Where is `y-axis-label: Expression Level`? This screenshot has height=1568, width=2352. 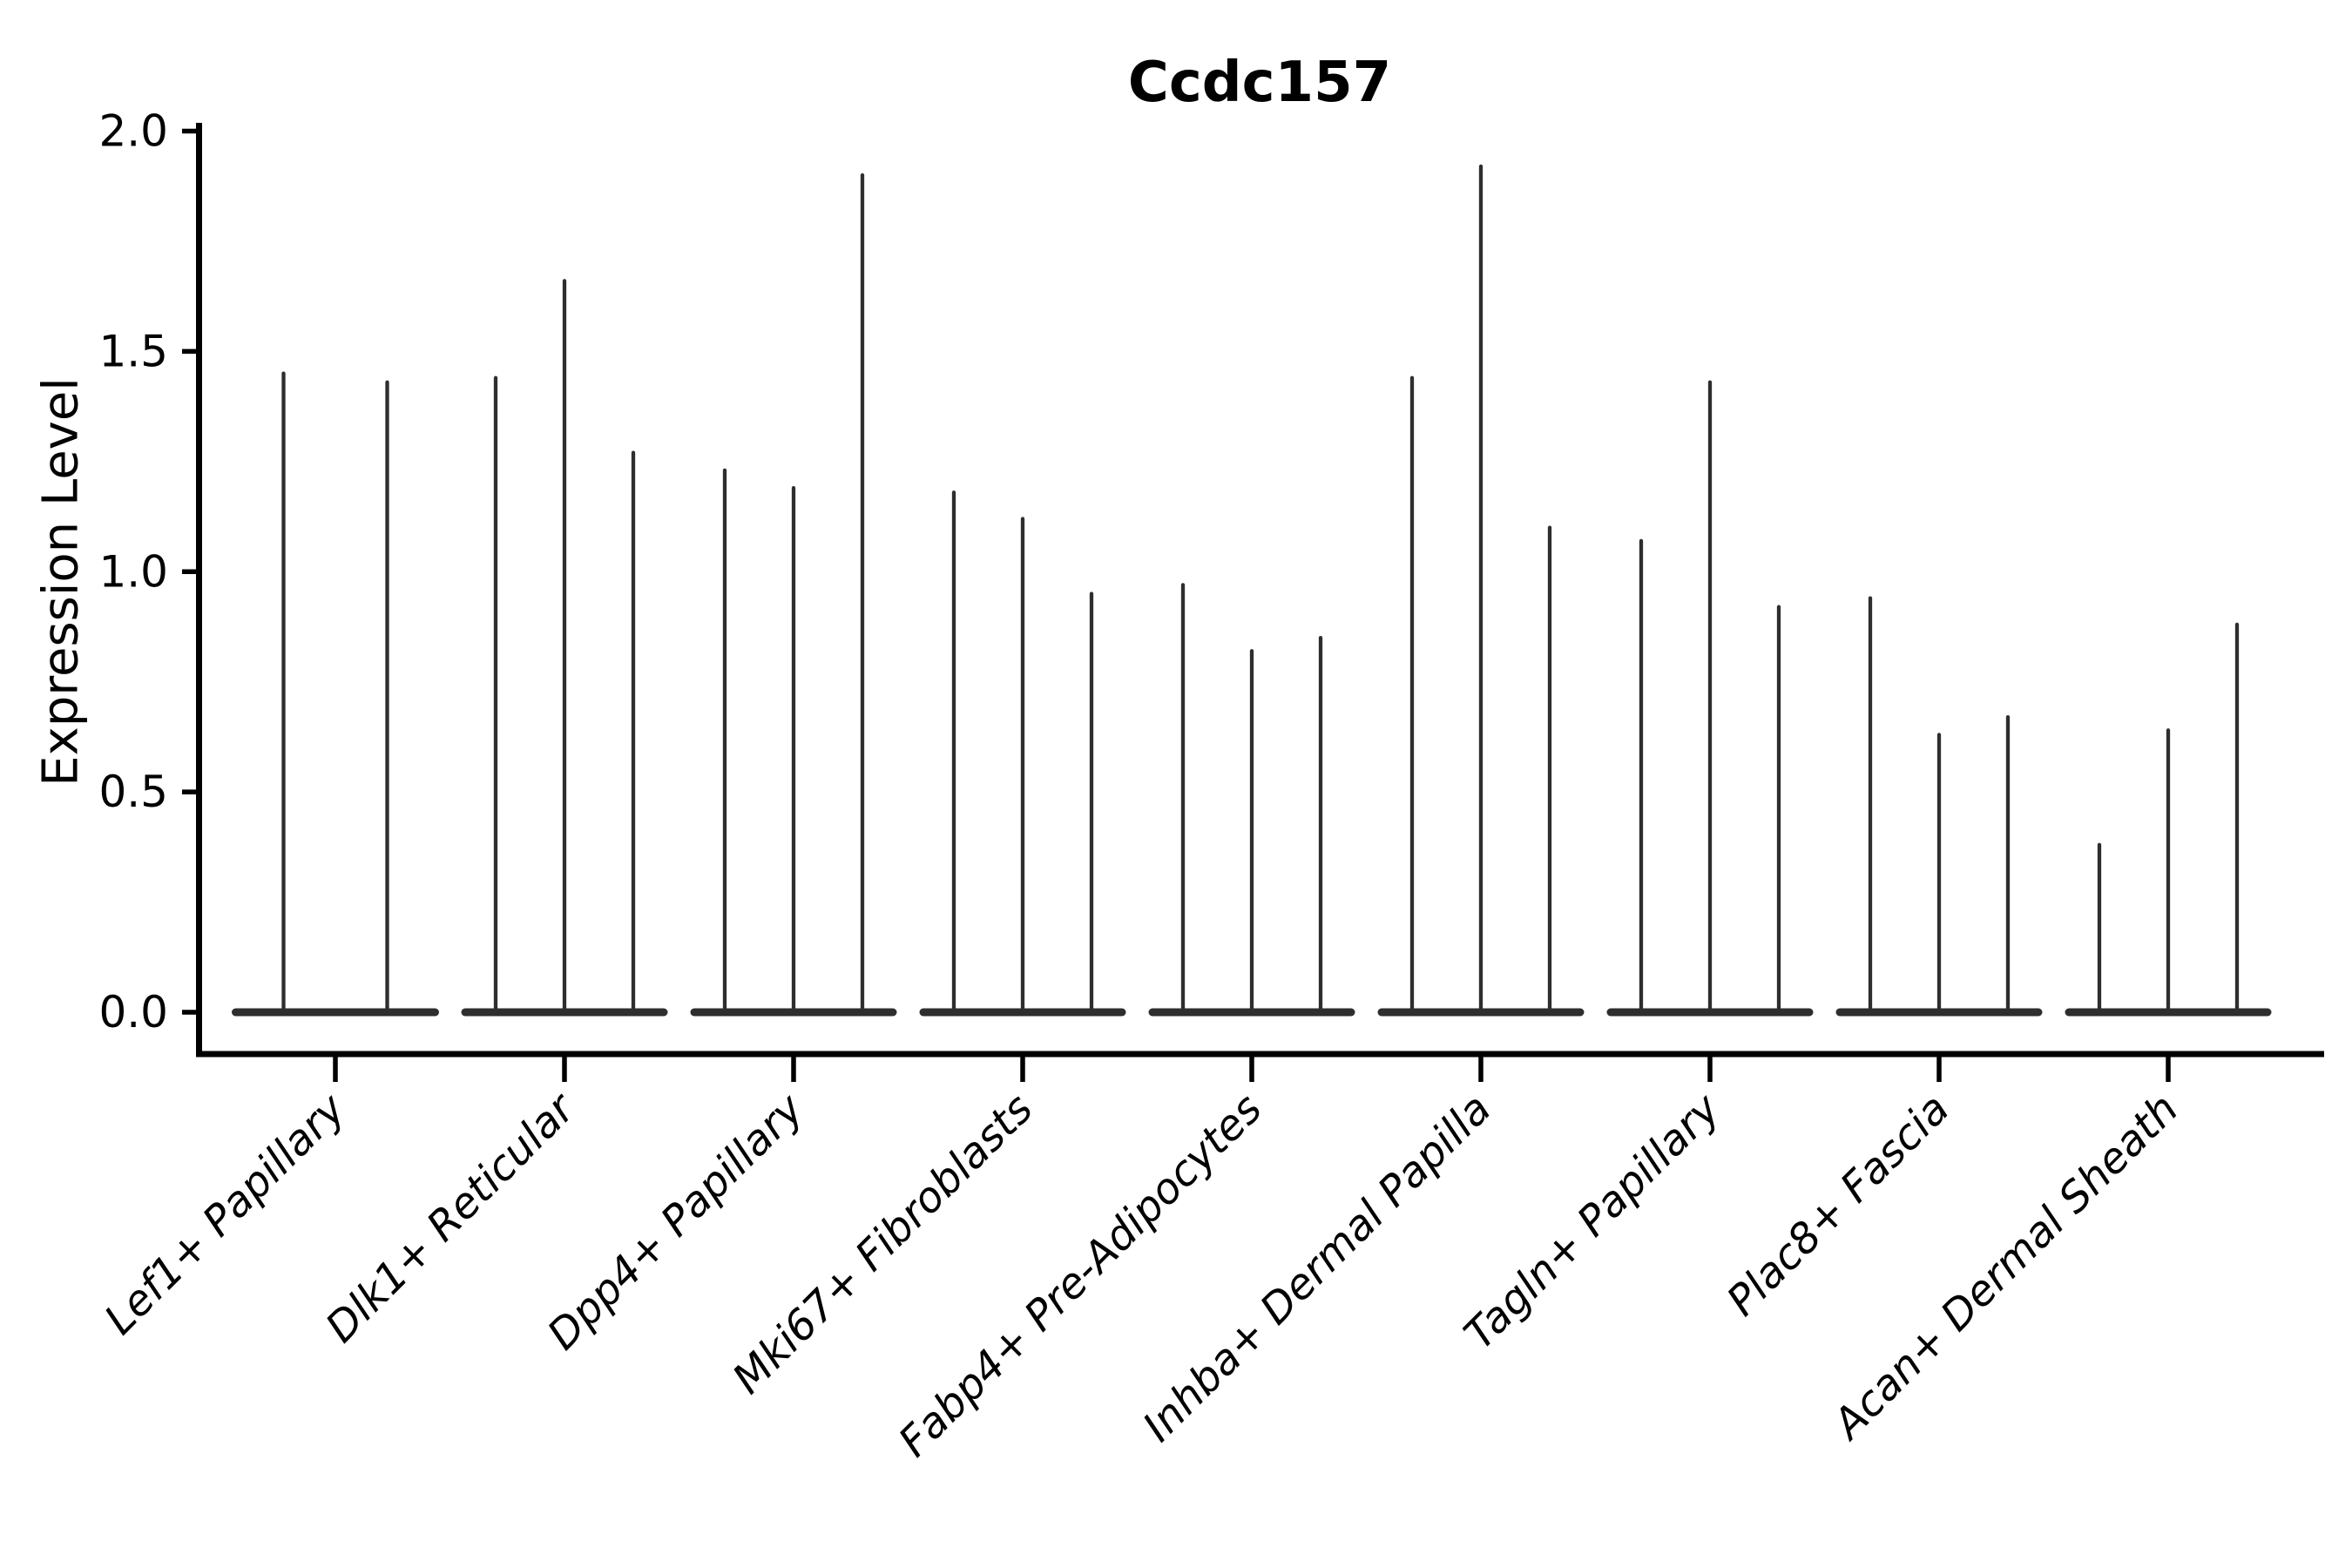 y-axis-label: Expression Level is located at coordinates (61, 582).